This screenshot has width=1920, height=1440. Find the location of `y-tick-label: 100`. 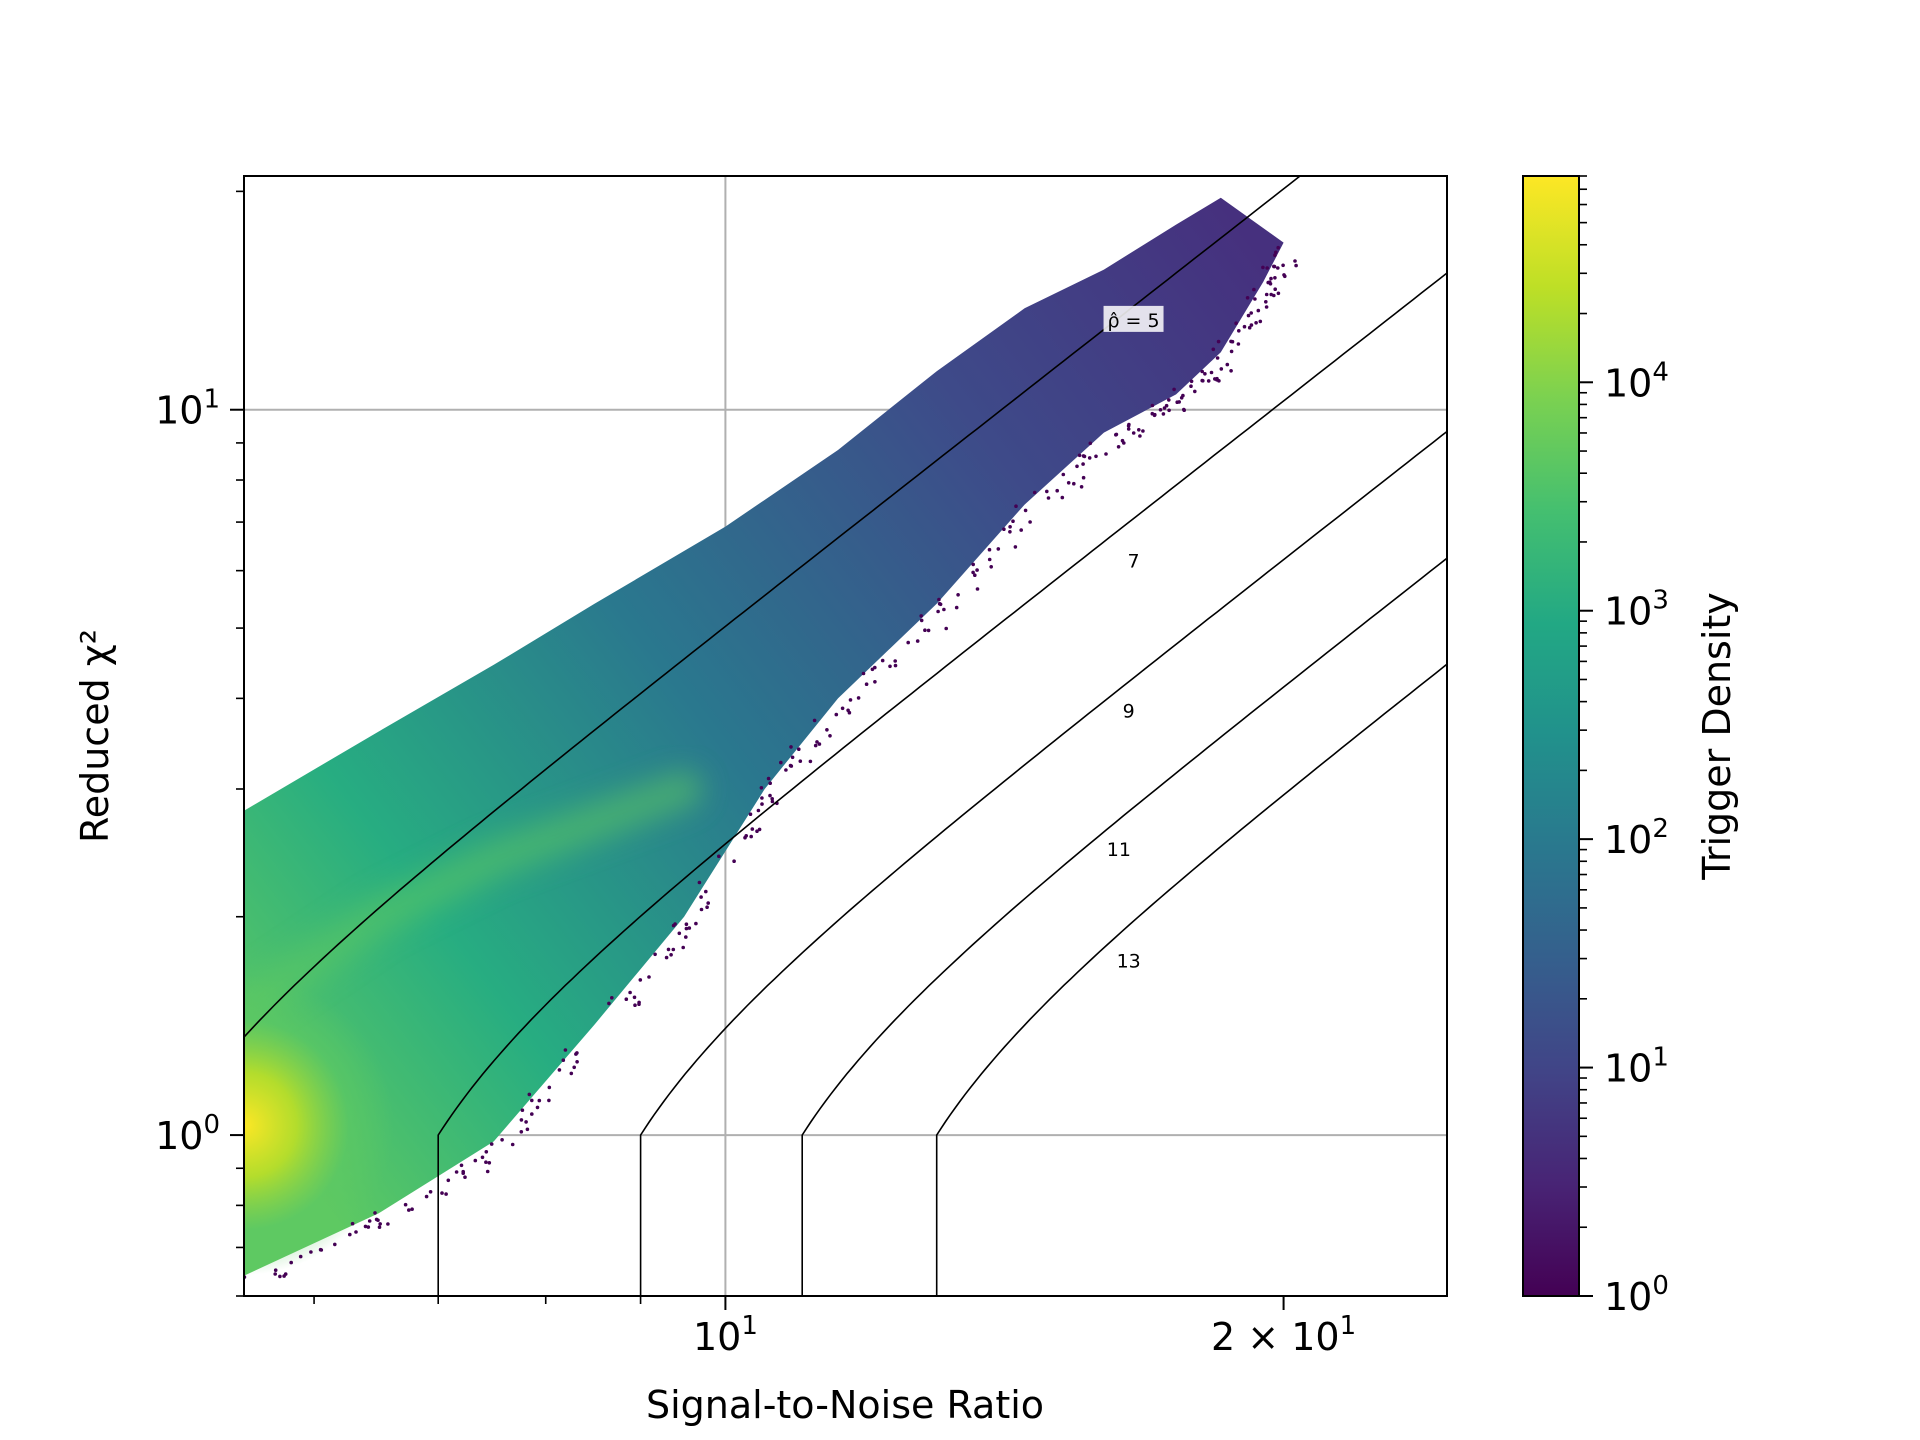

y-tick-label: 100 is located at coordinates (187, 1134).